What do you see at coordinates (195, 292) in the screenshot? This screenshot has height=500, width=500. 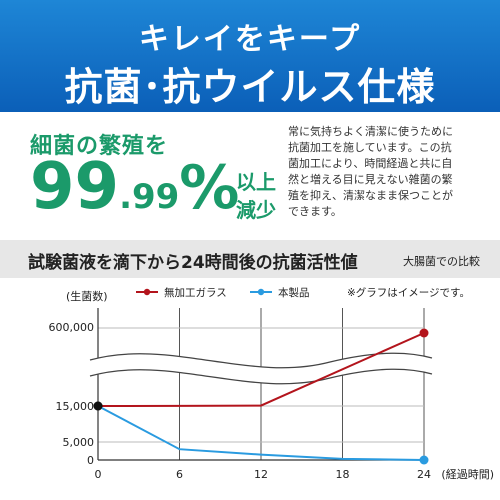 I see `legend-label: 無加工ガラス` at bounding box center [195, 292].